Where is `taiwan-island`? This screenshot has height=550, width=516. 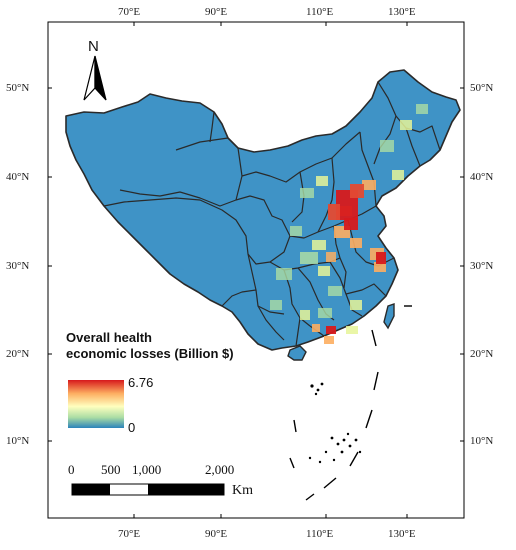
taiwan-island is located at coordinates (389, 316).